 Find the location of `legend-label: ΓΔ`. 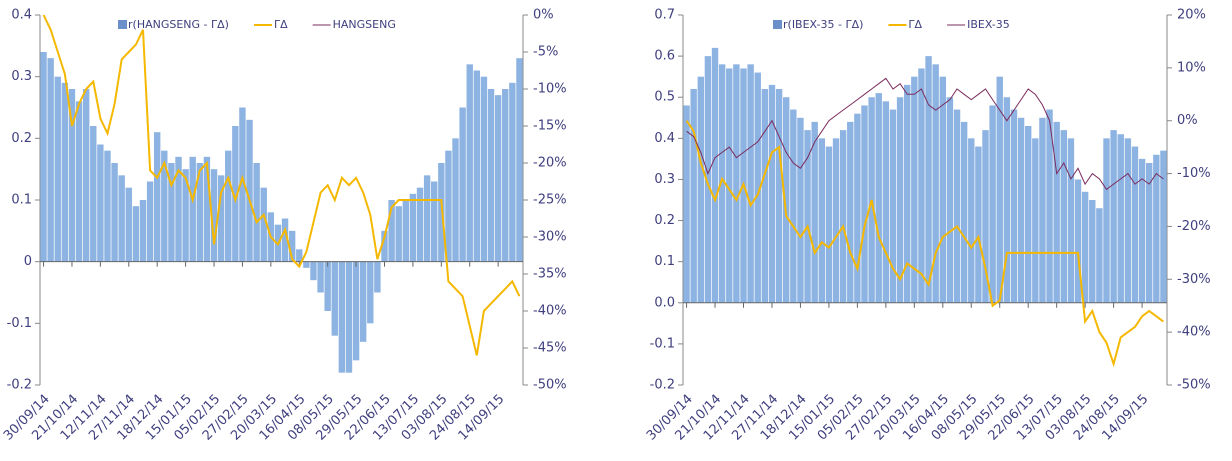

legend-label: ΓΔ is located at coordinates (915, 24).